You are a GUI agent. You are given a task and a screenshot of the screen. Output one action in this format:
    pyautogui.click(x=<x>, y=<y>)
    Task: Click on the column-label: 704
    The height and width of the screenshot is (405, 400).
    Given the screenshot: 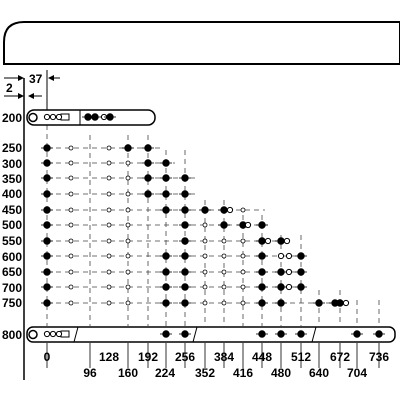 What is the action you would take?
    pyautogui.click(x=357, y=373)
    